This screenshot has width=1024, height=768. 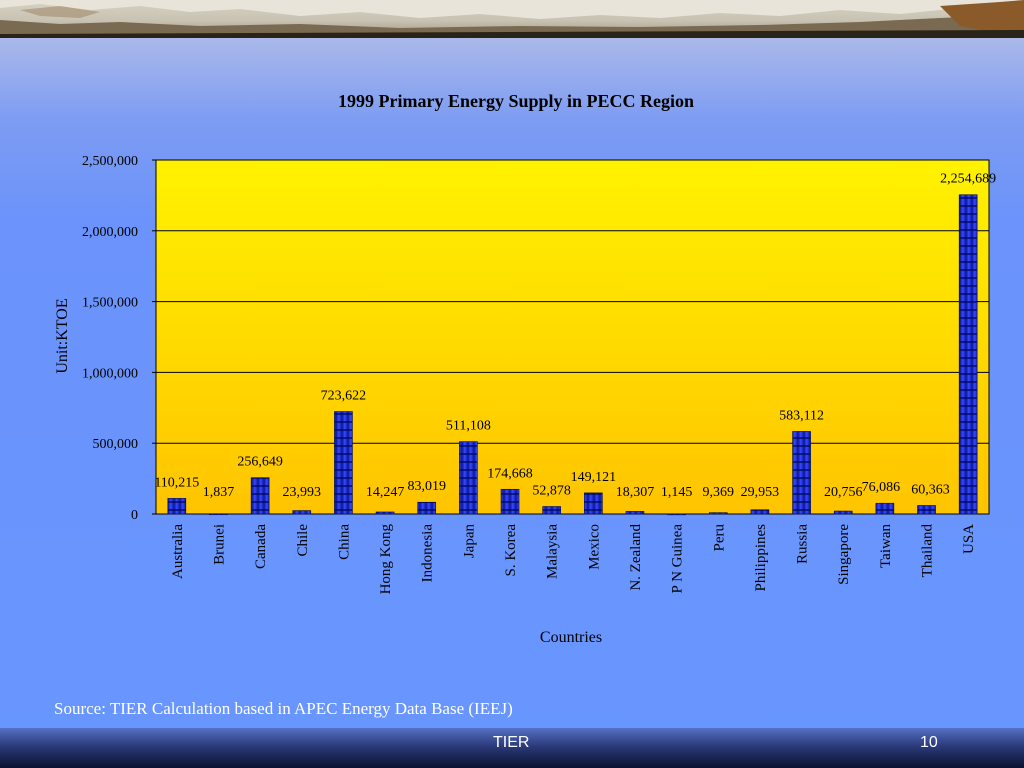 I want to click on data-label: 583,112, so click(x=801, y=415).